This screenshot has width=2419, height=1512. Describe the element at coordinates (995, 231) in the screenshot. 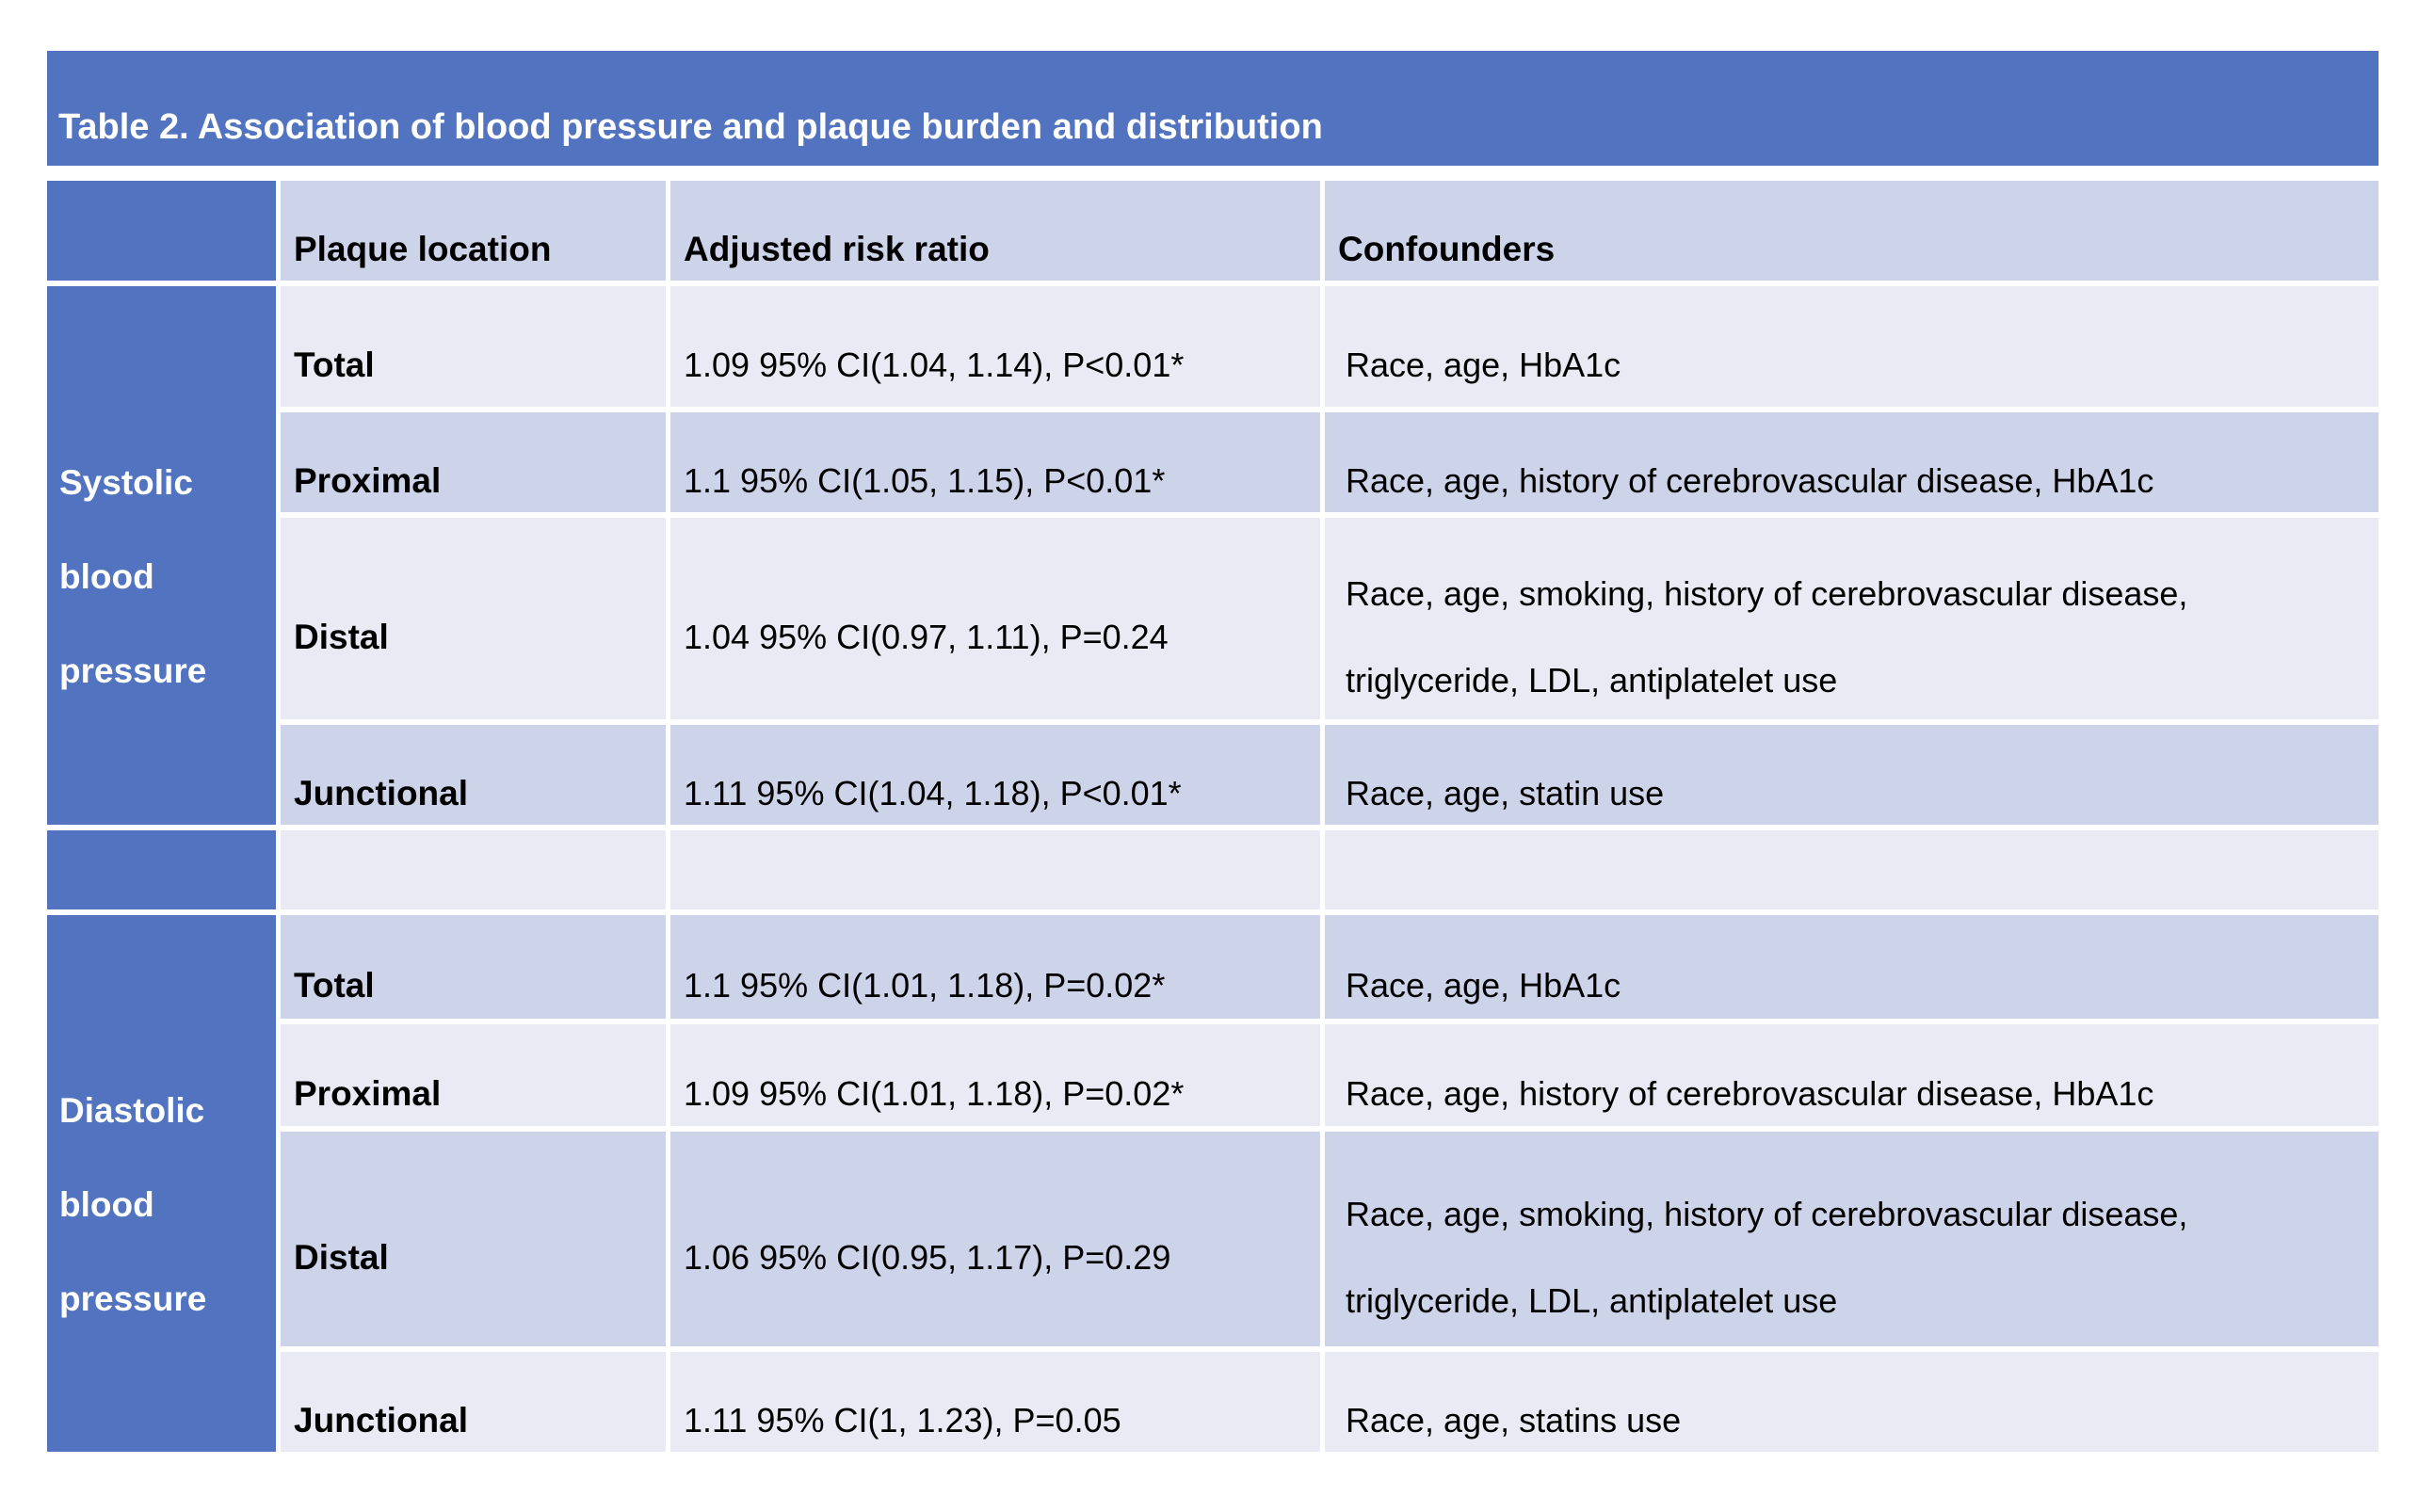

I see `header-adjusted-risk-ratio: Adjusted risk ratio` at that location.